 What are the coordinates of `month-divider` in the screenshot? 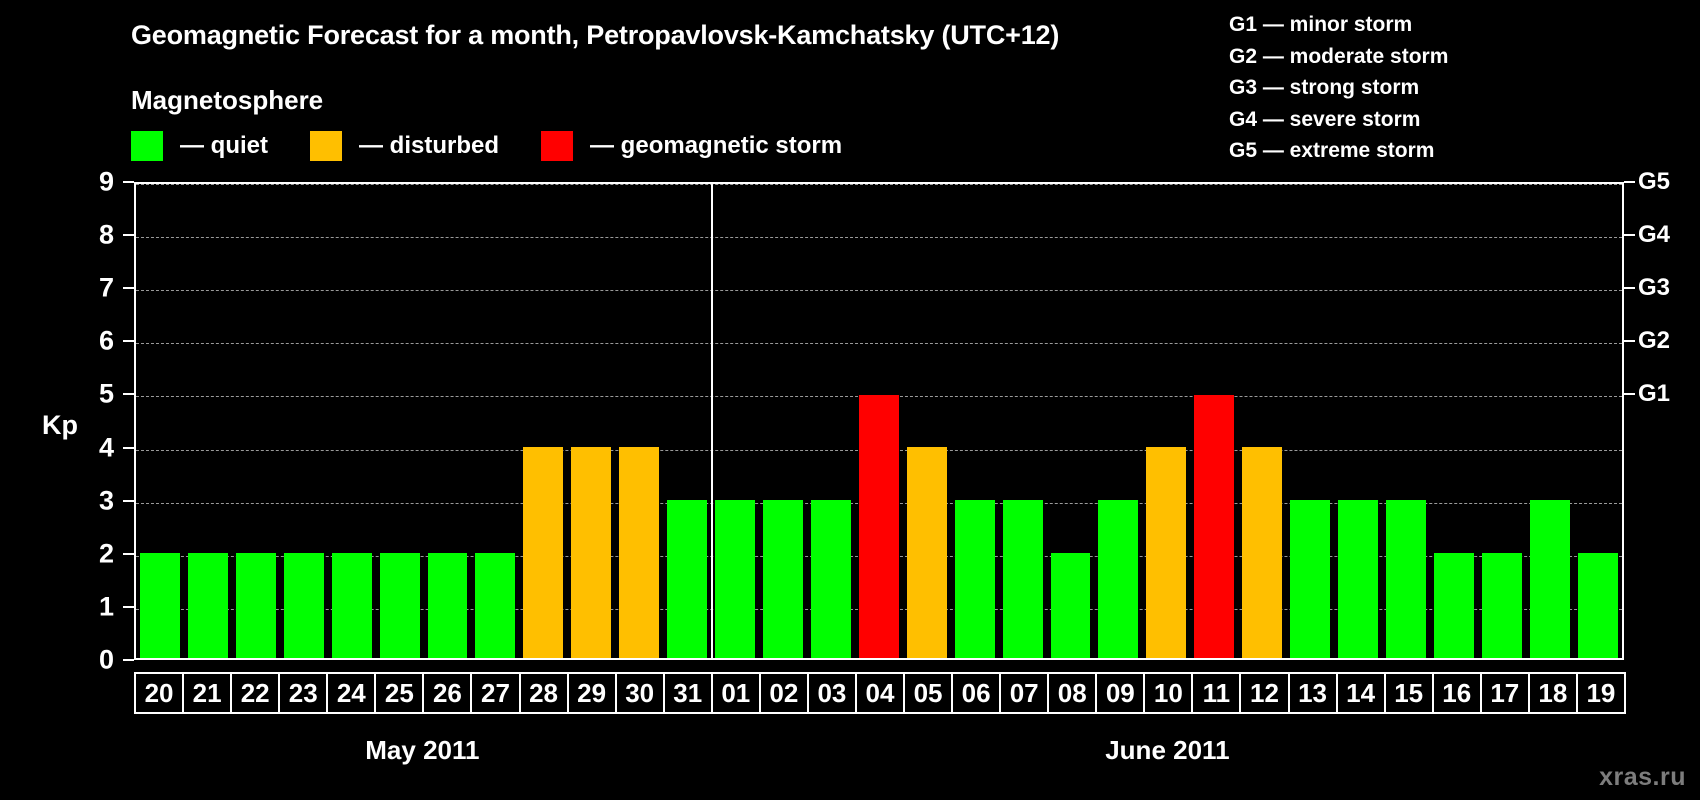 It's located at (712, 421).